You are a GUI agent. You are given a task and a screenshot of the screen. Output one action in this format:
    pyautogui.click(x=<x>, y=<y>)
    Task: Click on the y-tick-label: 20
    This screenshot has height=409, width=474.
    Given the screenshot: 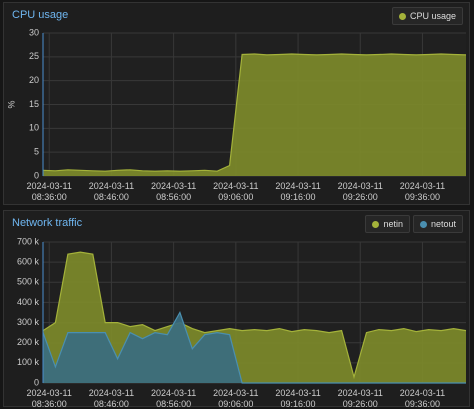 What is the action you would take?
    pyautogui.click(x=34, y=80)
    